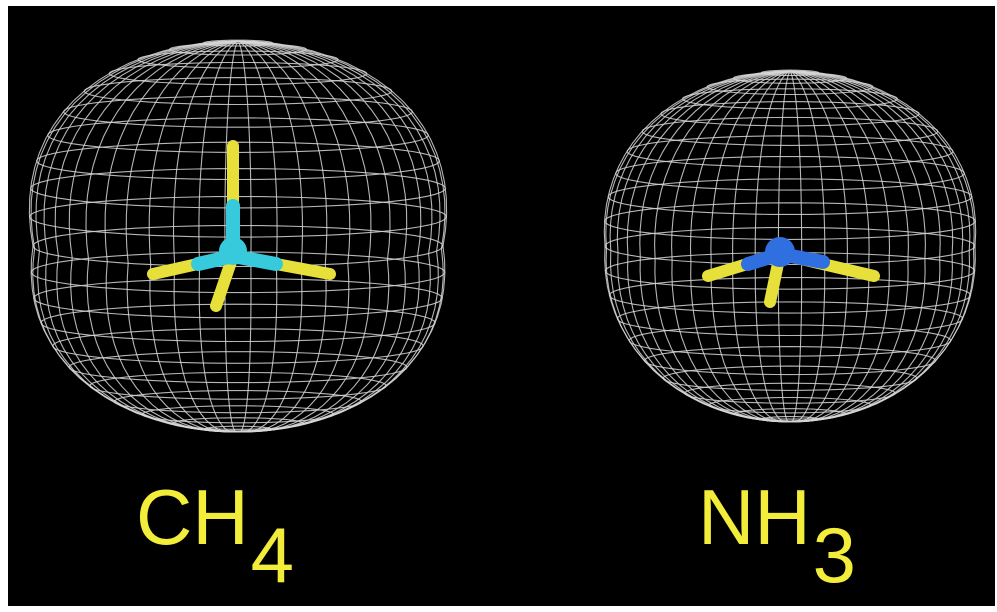  I want to click on nitrogen-atom, so click(780, 252).